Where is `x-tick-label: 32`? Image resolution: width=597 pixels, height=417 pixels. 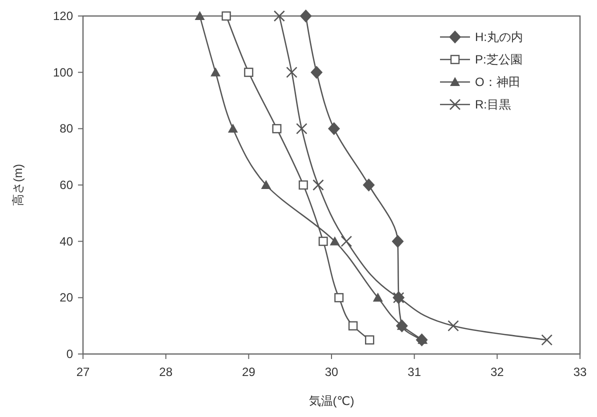
x-tick-label: 32 is located at coordinates (497, 372).